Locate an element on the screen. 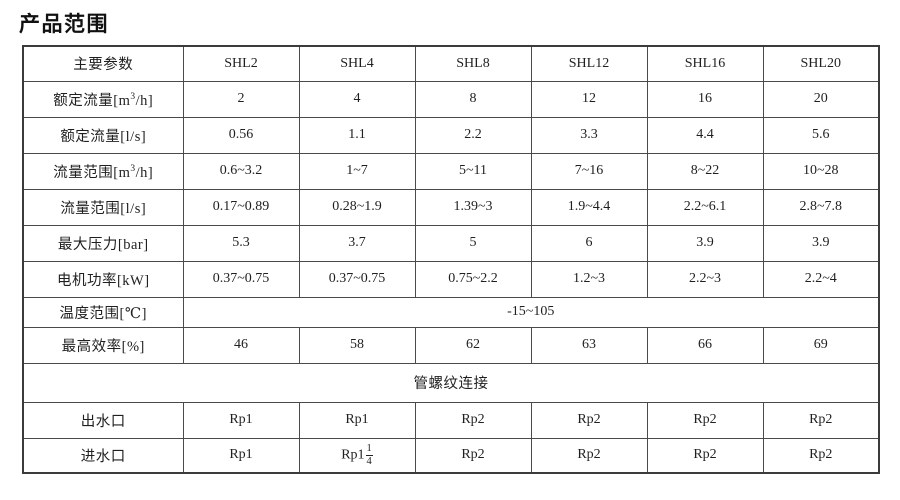 This screenshot has width=900, height=500. value-cell: 62 is located at coordinates (473, 345).